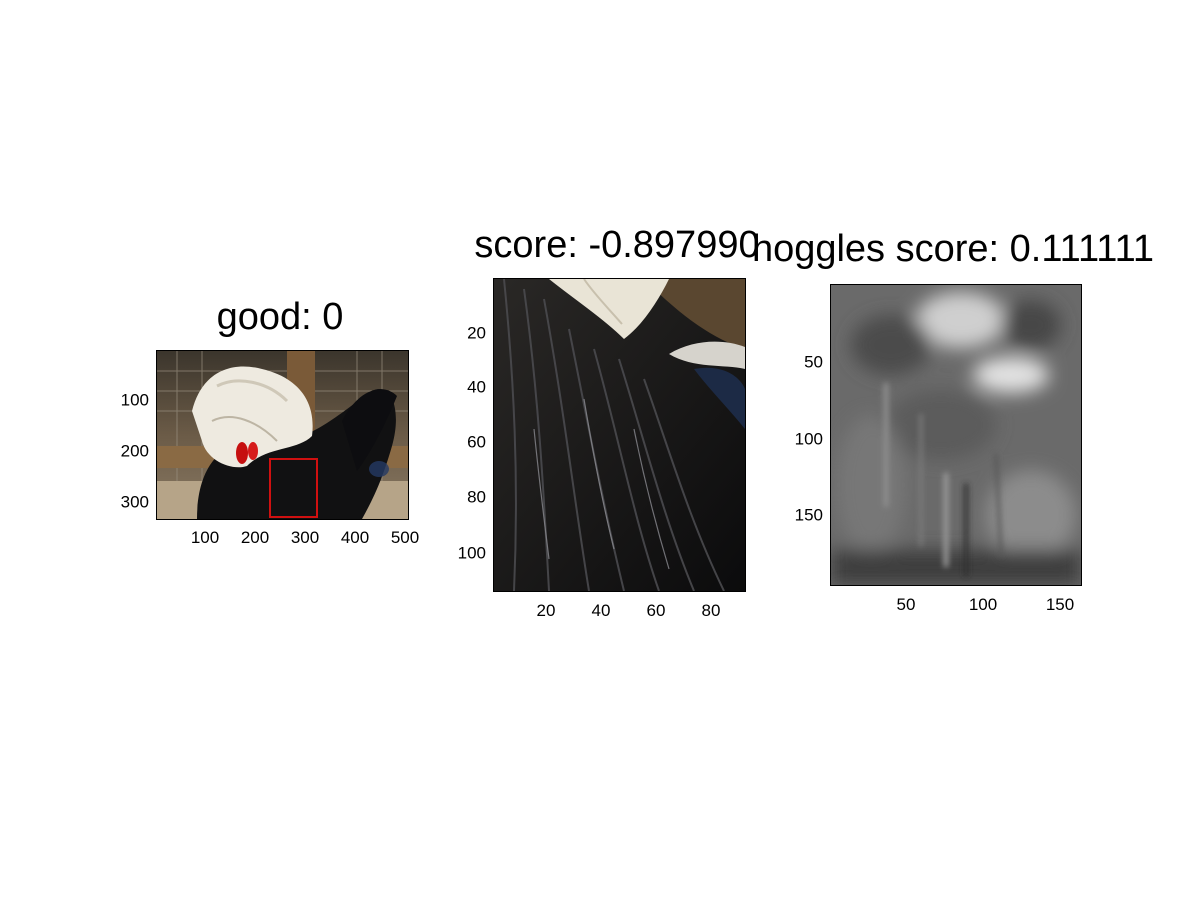  I want to click on x-tick-label: 40, so click(601, 610).